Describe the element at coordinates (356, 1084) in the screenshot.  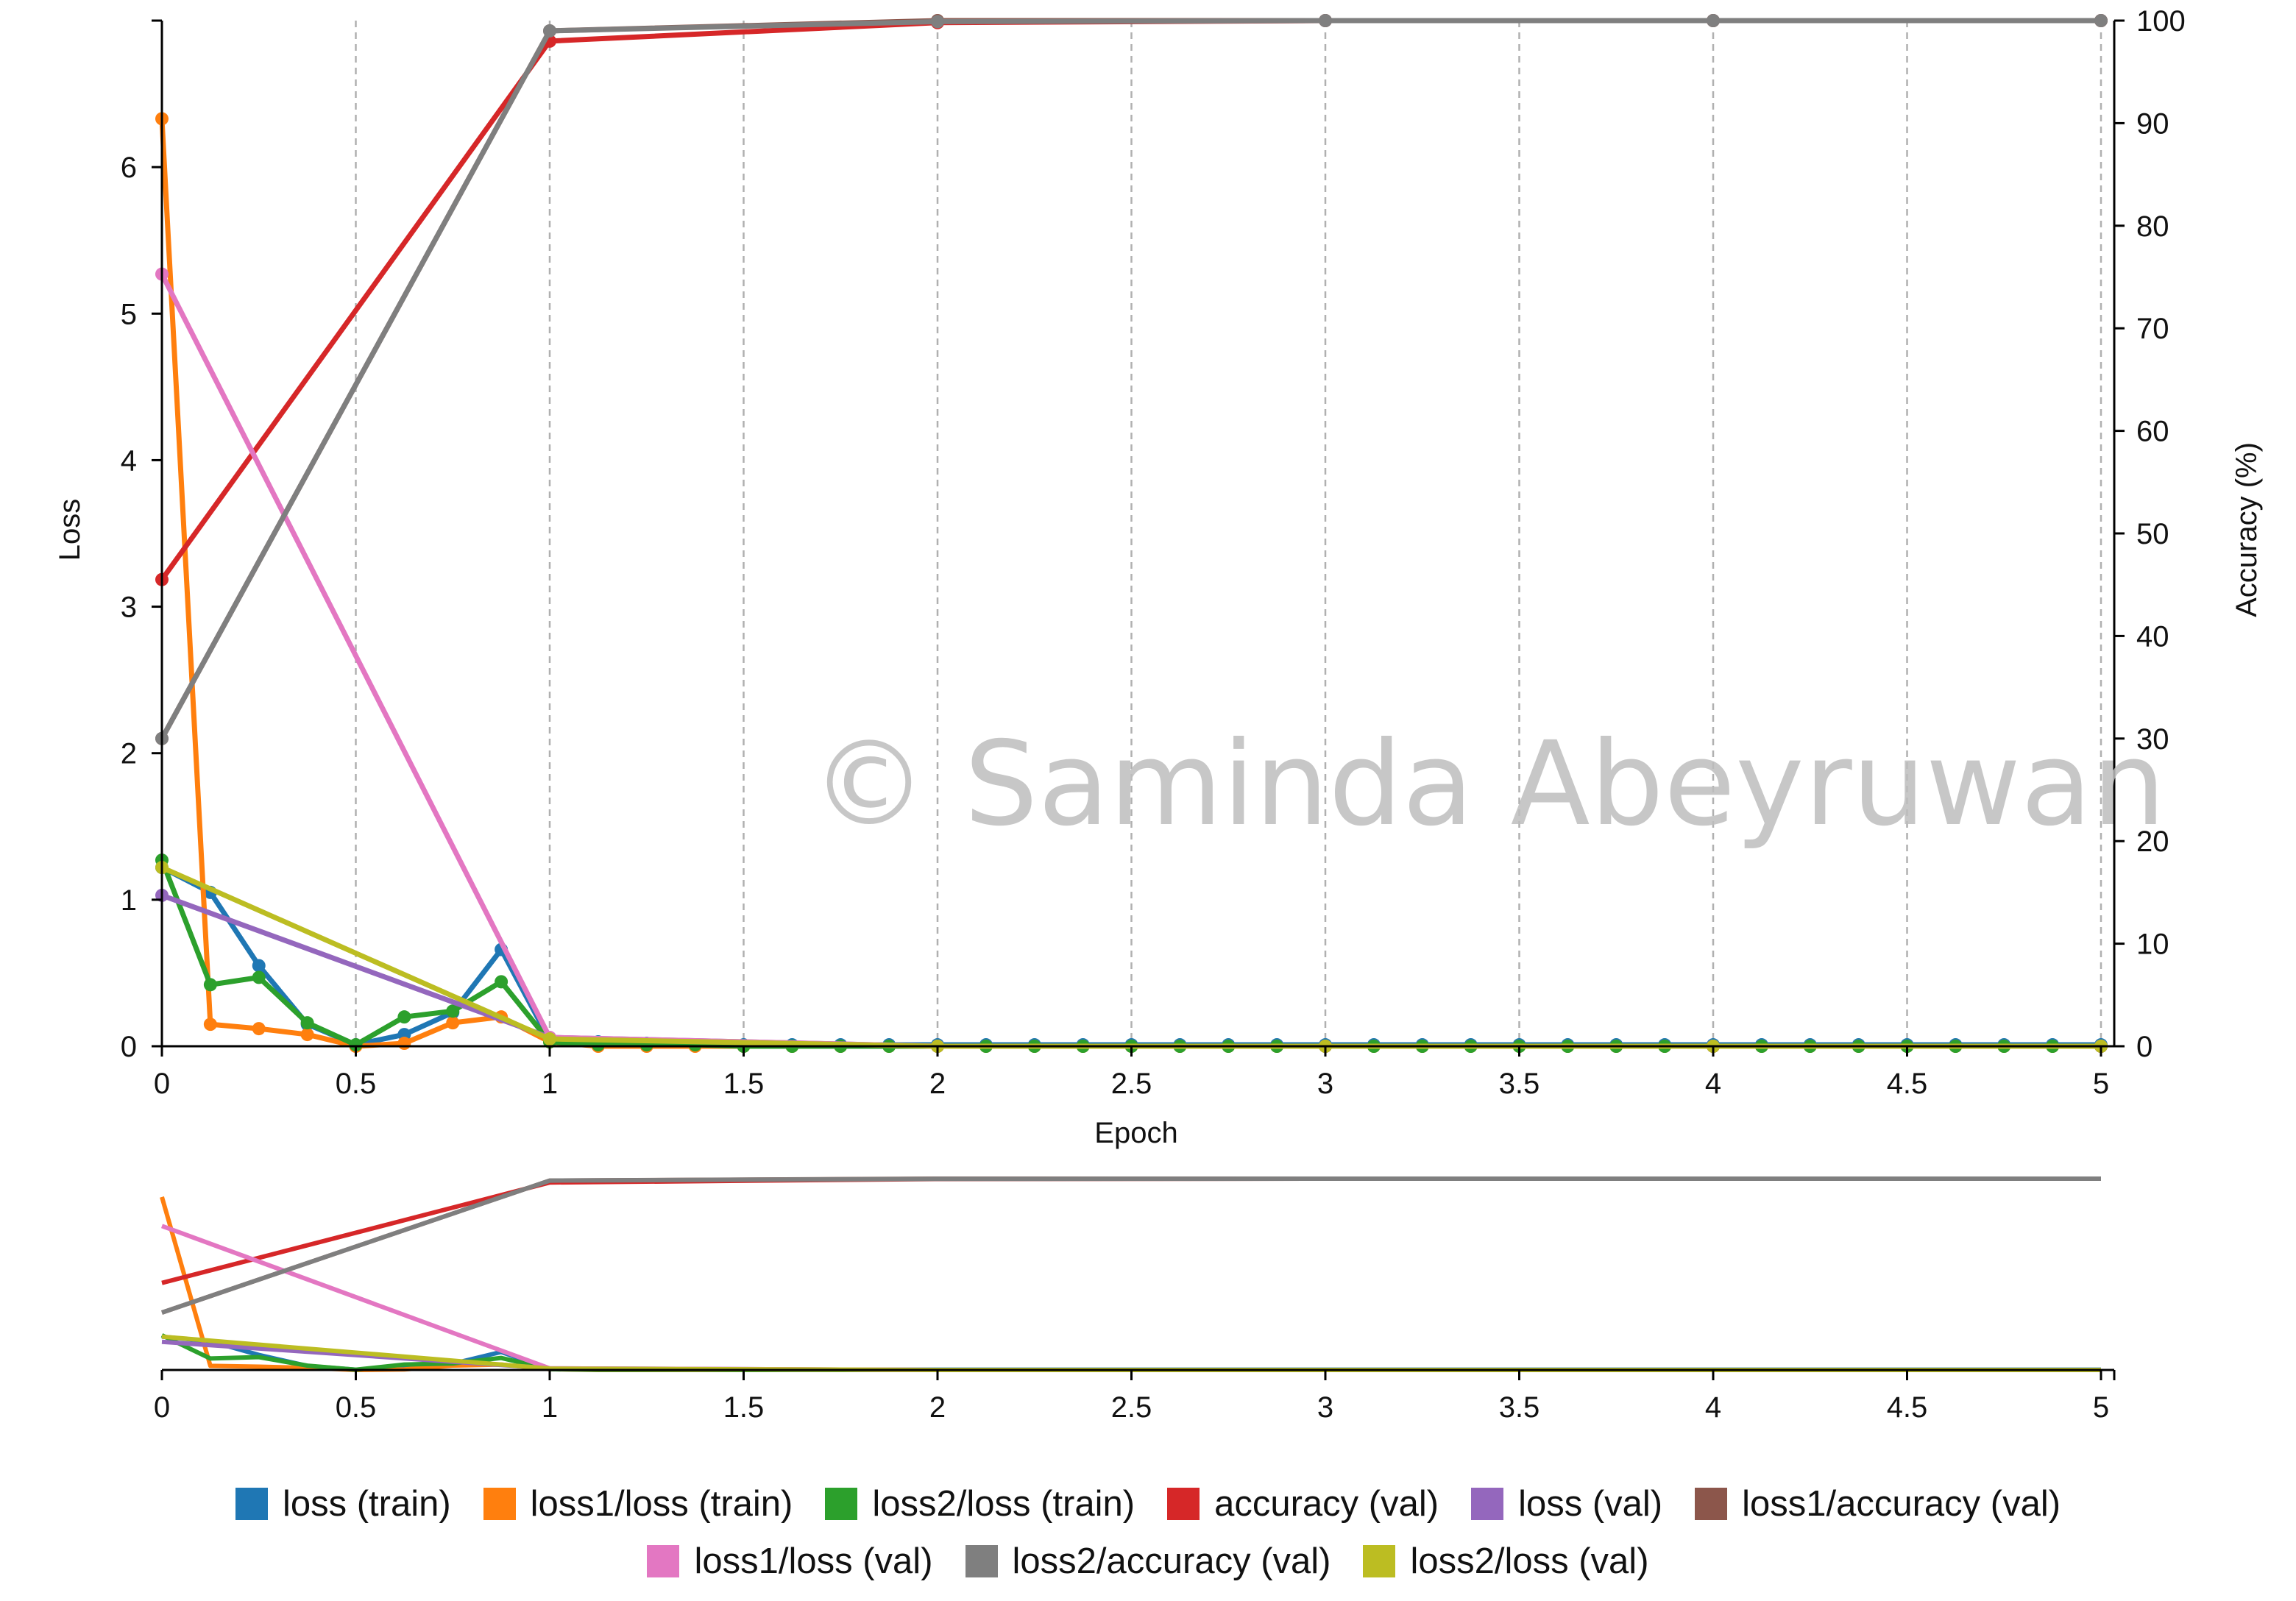
I see `x-tick-label-1: 0.5` at that location.